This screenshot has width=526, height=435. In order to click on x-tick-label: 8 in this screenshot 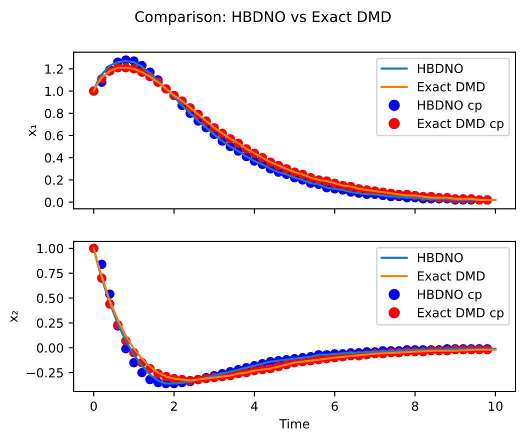, I will do `click(415, 406)`.